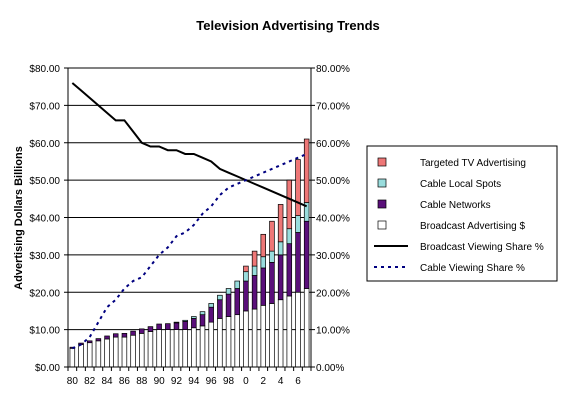 The image size is (576, 410). I want to click on y-tick-label: $80.00, so click(44, 69).